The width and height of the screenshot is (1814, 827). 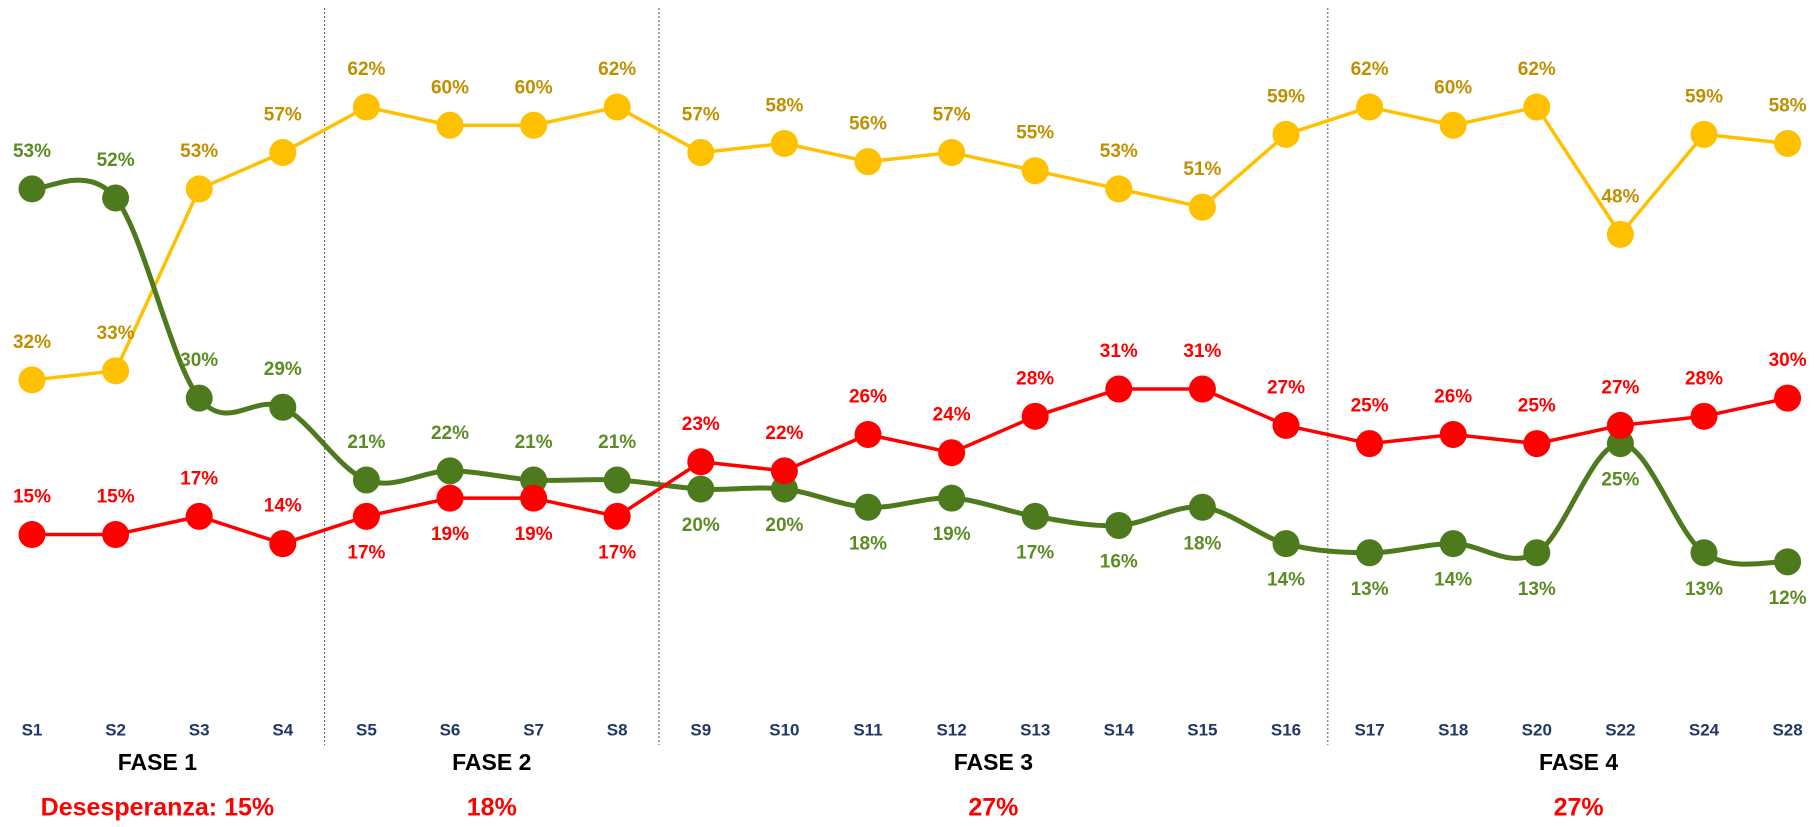 I want to click on x-tick-label: S4, so click(x=282, y=729).